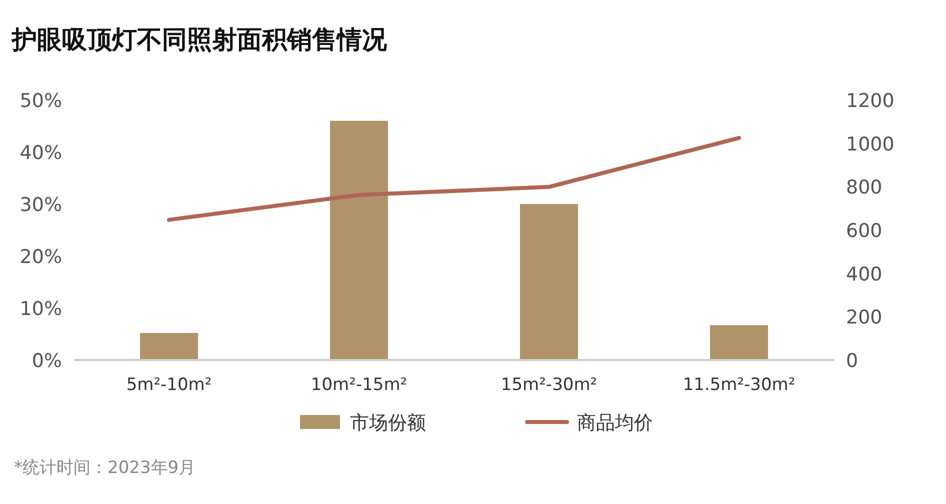 Image resolution: width=946 pixels, height=504 pixels. What do you see at coordinates (870, 144) in the screenshot?
I see `y2-tick-label: 1000` at bounding box center [870, 144].